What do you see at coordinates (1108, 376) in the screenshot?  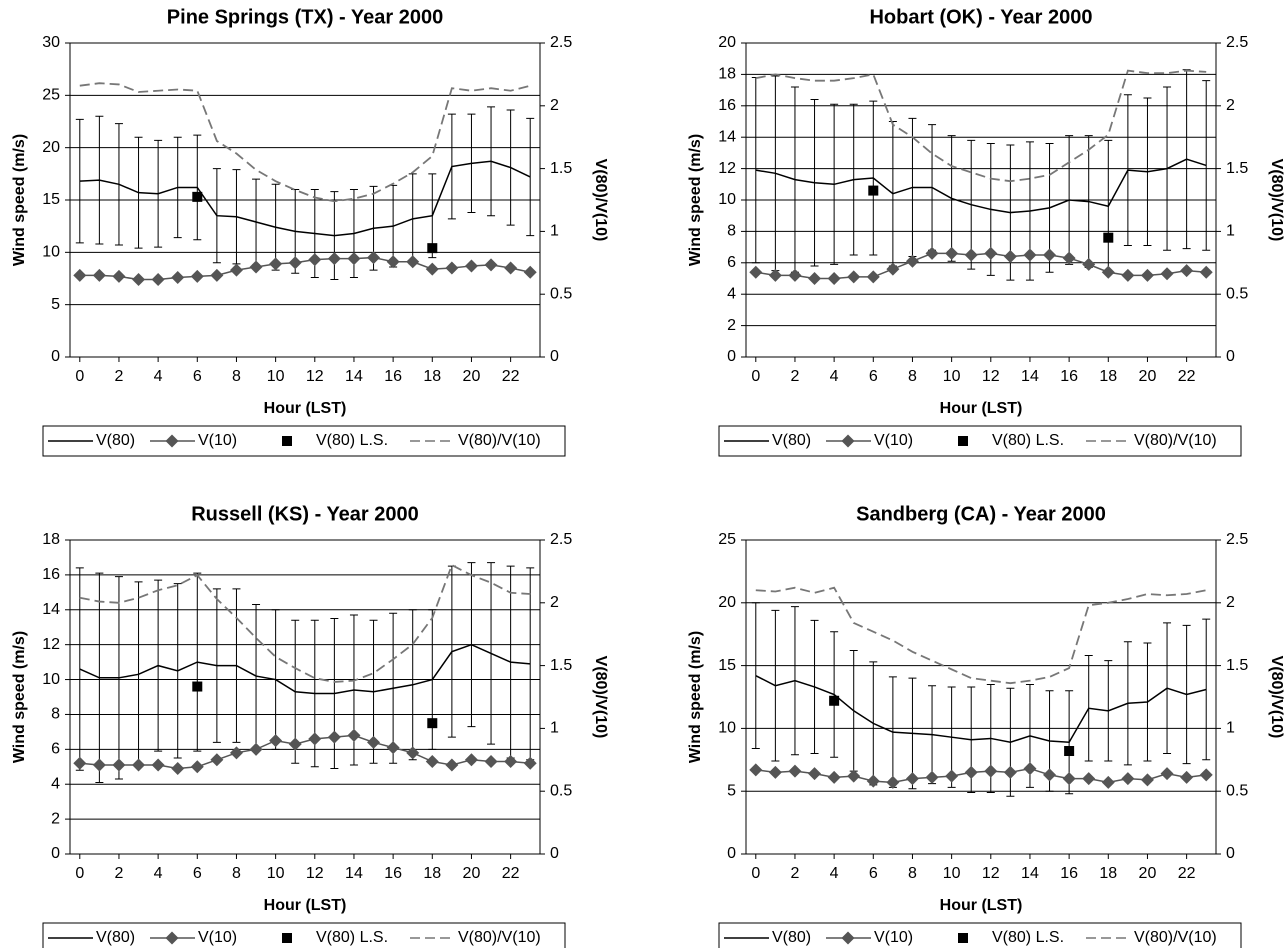 I see `x-tick-label: 18` at bounding box center [1108, 376].